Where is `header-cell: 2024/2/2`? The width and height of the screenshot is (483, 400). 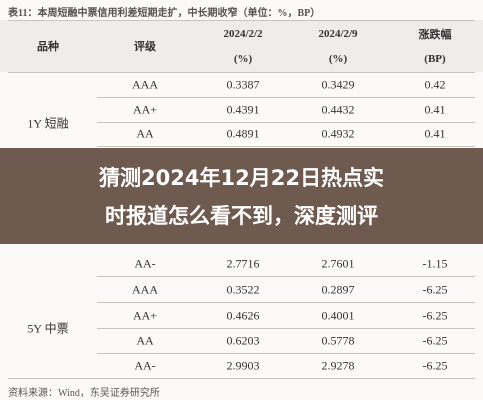
header-cell: 2024/2/2 is located at coordinates (243, 34).